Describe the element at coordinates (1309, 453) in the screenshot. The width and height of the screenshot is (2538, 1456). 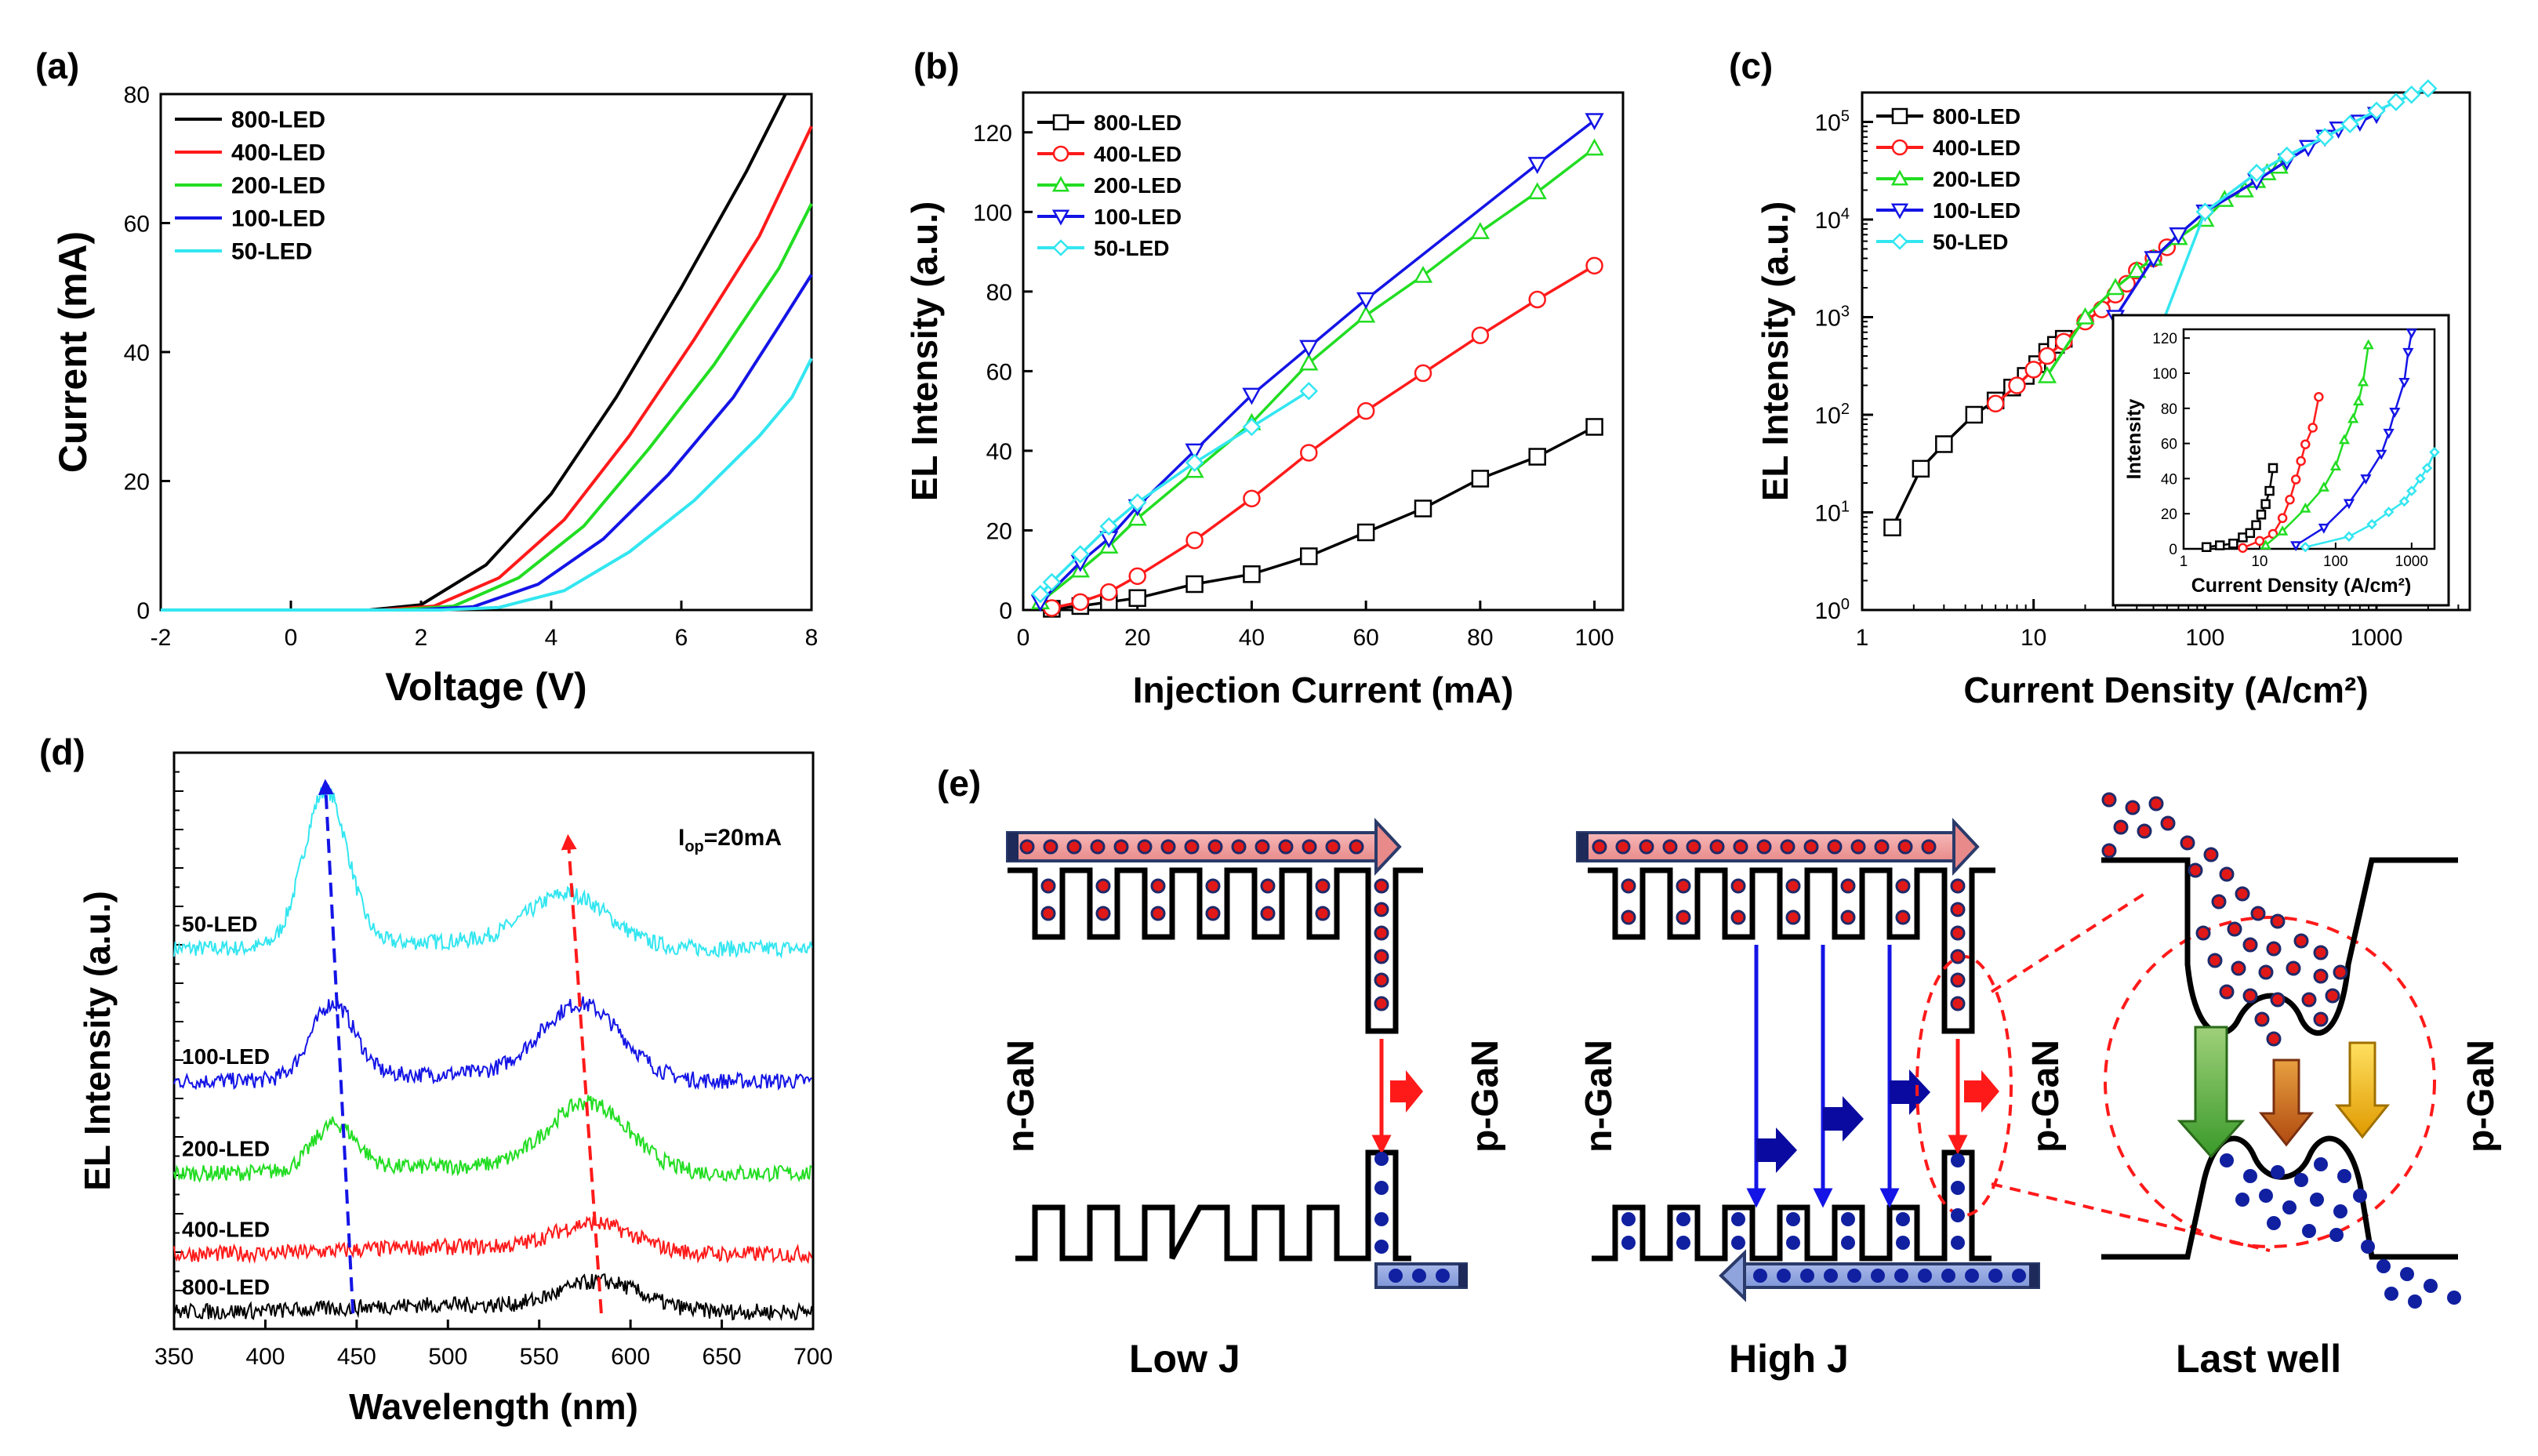
I see `data-point-400-LED` at that location.